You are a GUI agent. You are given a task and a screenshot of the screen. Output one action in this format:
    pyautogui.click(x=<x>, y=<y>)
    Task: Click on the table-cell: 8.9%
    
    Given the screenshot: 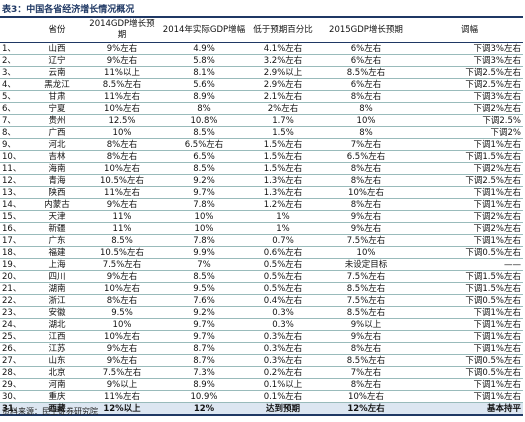 What is the action you would take?
    pyautogui.click(x=204, y=96)
    